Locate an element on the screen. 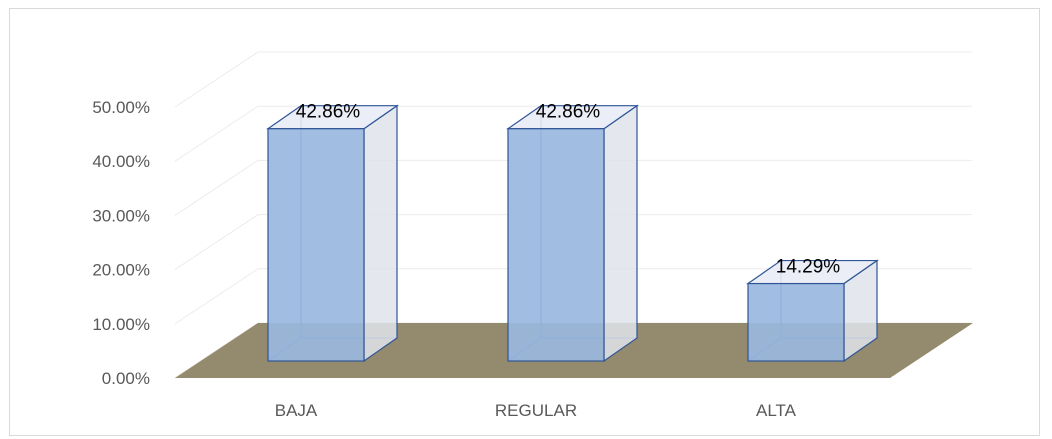 The height and width of the screenshot is (439, 1052). y-tick-label: 30.00% is located at coordinates (121, 215).